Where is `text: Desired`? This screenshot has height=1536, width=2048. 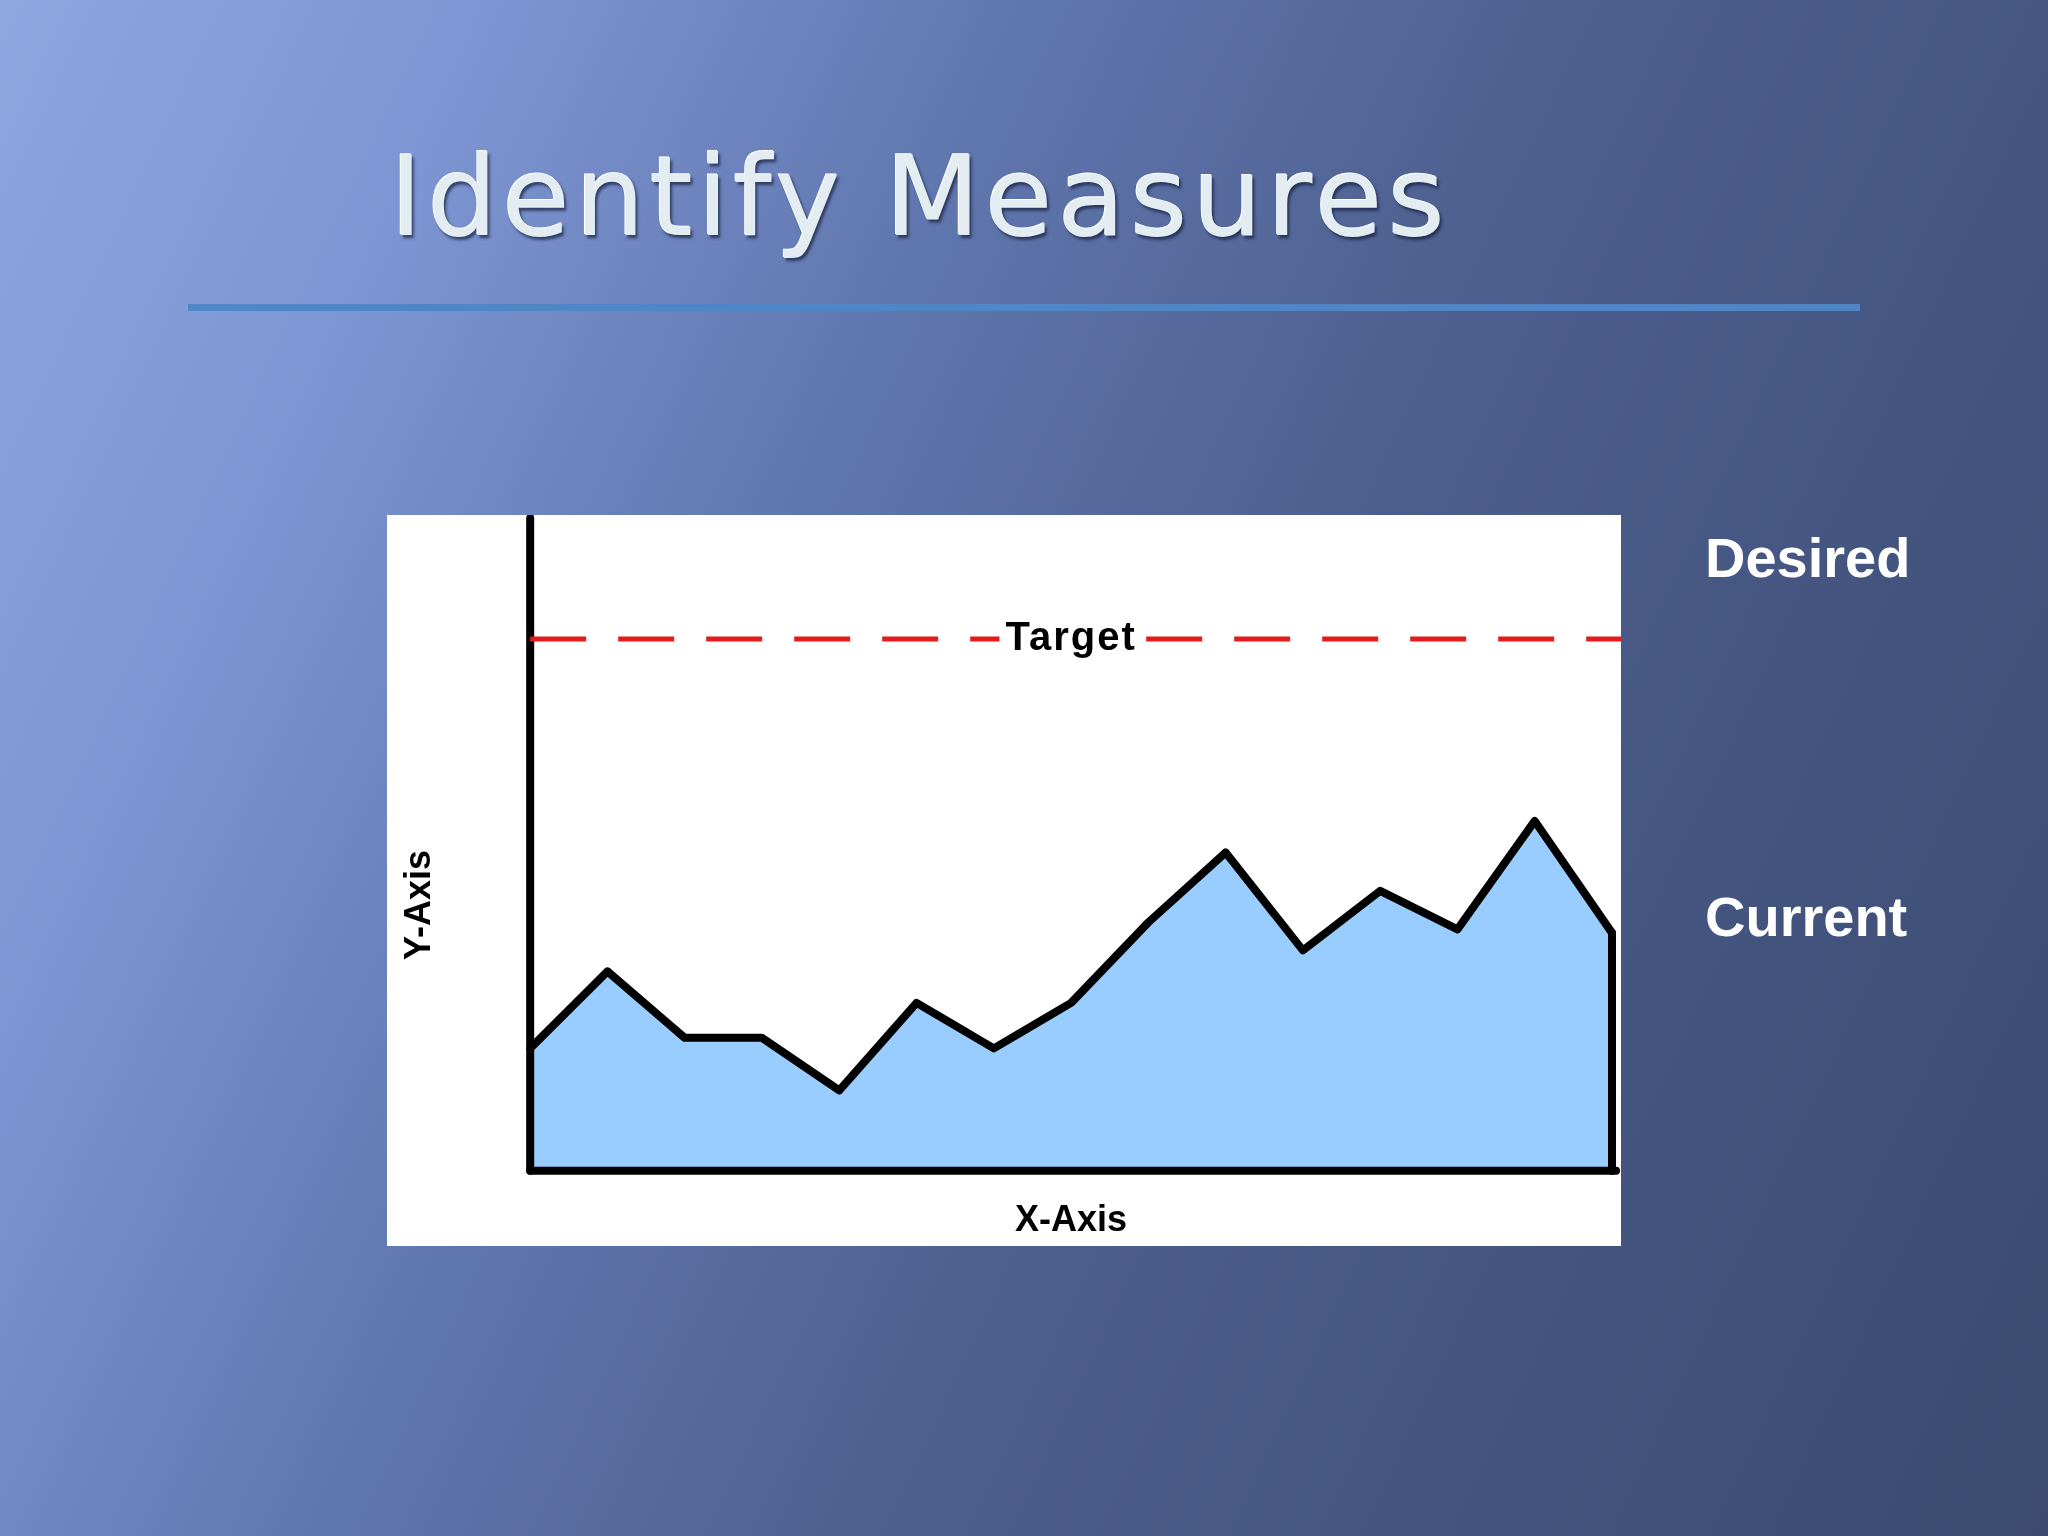
text: Desired is located at coordinates (1808, 557).